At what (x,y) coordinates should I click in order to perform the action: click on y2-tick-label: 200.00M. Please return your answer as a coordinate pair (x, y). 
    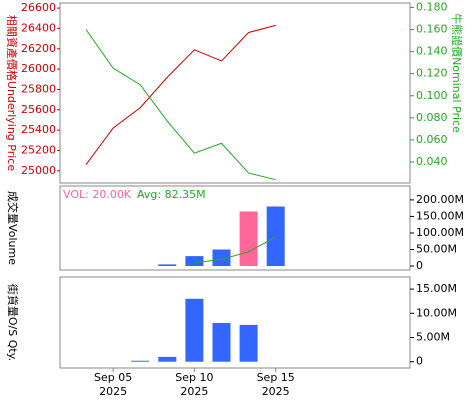
    Looking at the image, I should click on (440, 199).